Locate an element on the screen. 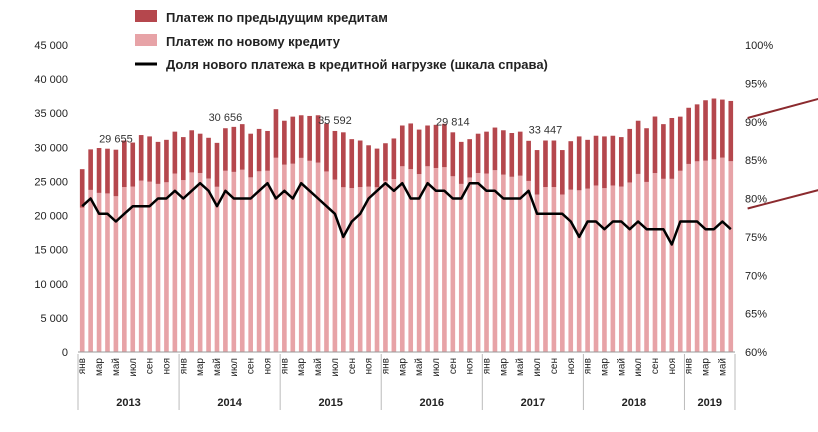 This screenshot has height=432, width=818. y-tick-label: 35 000 is located at coordinates (51, 114).